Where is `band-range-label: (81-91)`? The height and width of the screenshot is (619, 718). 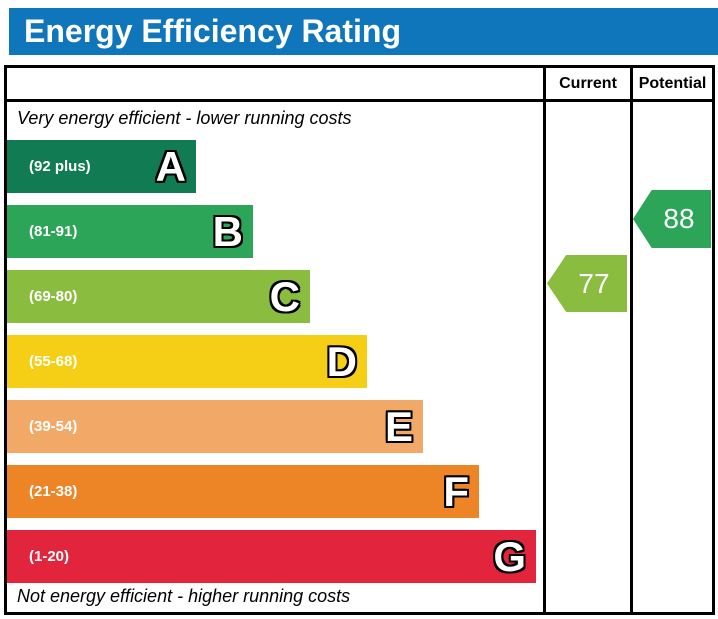
band-range-label: (81-91) is located at coordinates (53, 231).